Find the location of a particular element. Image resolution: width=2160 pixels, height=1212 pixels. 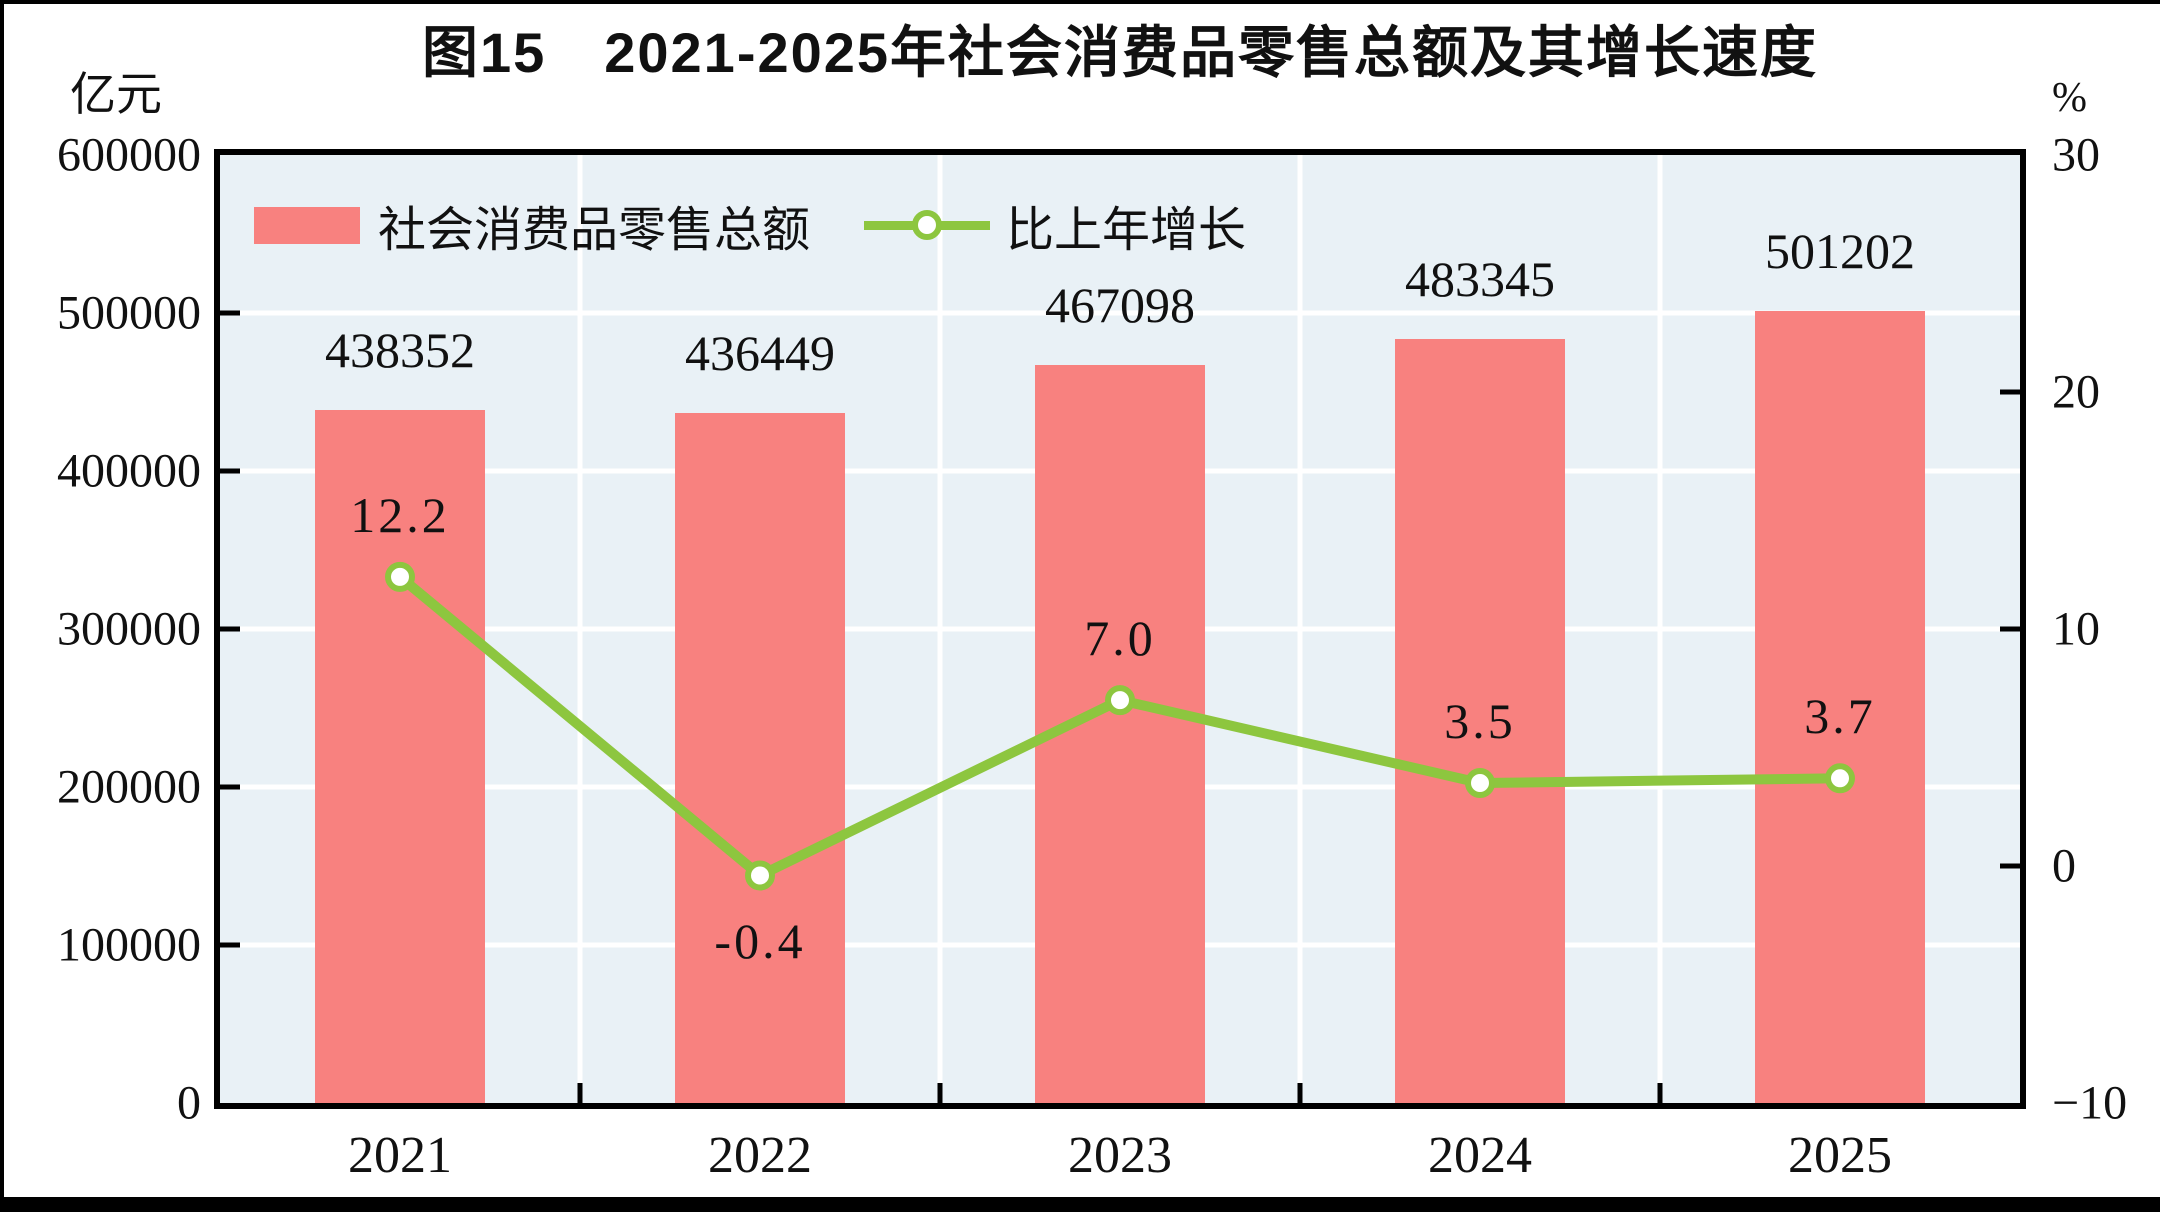

x-axis-category-label: 2023 is located at coordinates (1120, 1155).